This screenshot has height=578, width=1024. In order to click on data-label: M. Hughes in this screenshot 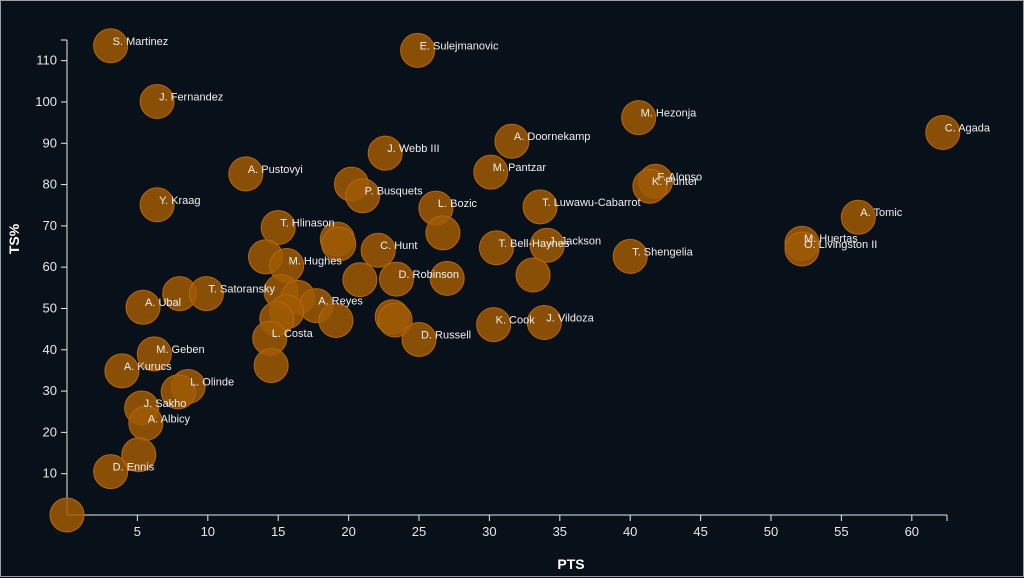, I will do `click(316, 262)`.